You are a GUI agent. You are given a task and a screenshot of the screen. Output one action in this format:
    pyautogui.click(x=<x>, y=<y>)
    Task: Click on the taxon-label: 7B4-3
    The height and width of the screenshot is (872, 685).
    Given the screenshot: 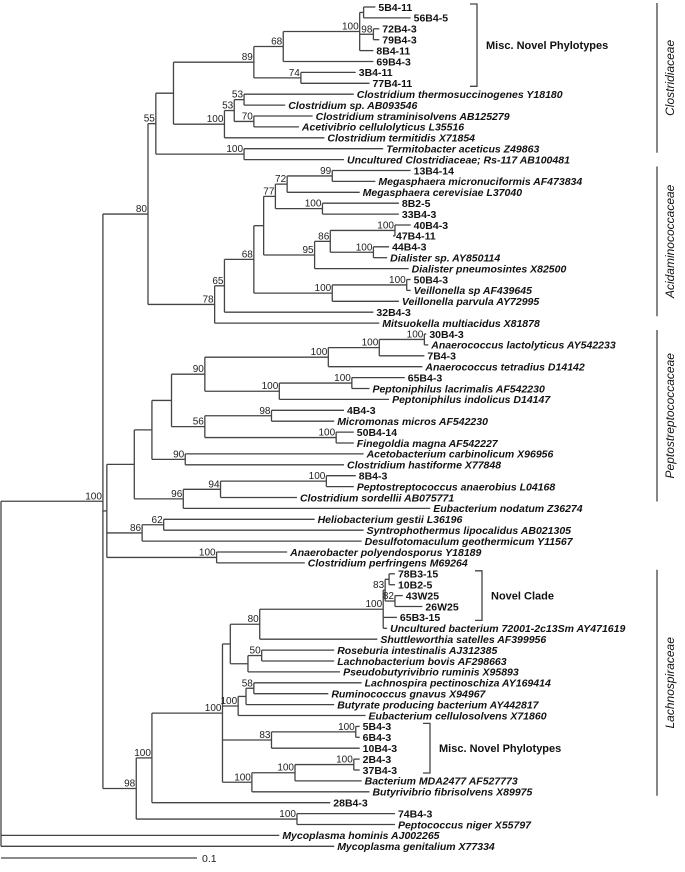 What is the action you would take?
    pyautogui.click(x=441, y=357)
    